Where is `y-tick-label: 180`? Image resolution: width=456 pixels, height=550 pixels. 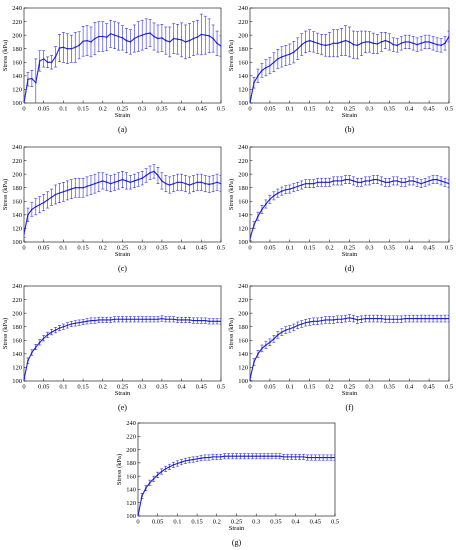
y-tick-label: 180 is located at coordinates (243, 49).